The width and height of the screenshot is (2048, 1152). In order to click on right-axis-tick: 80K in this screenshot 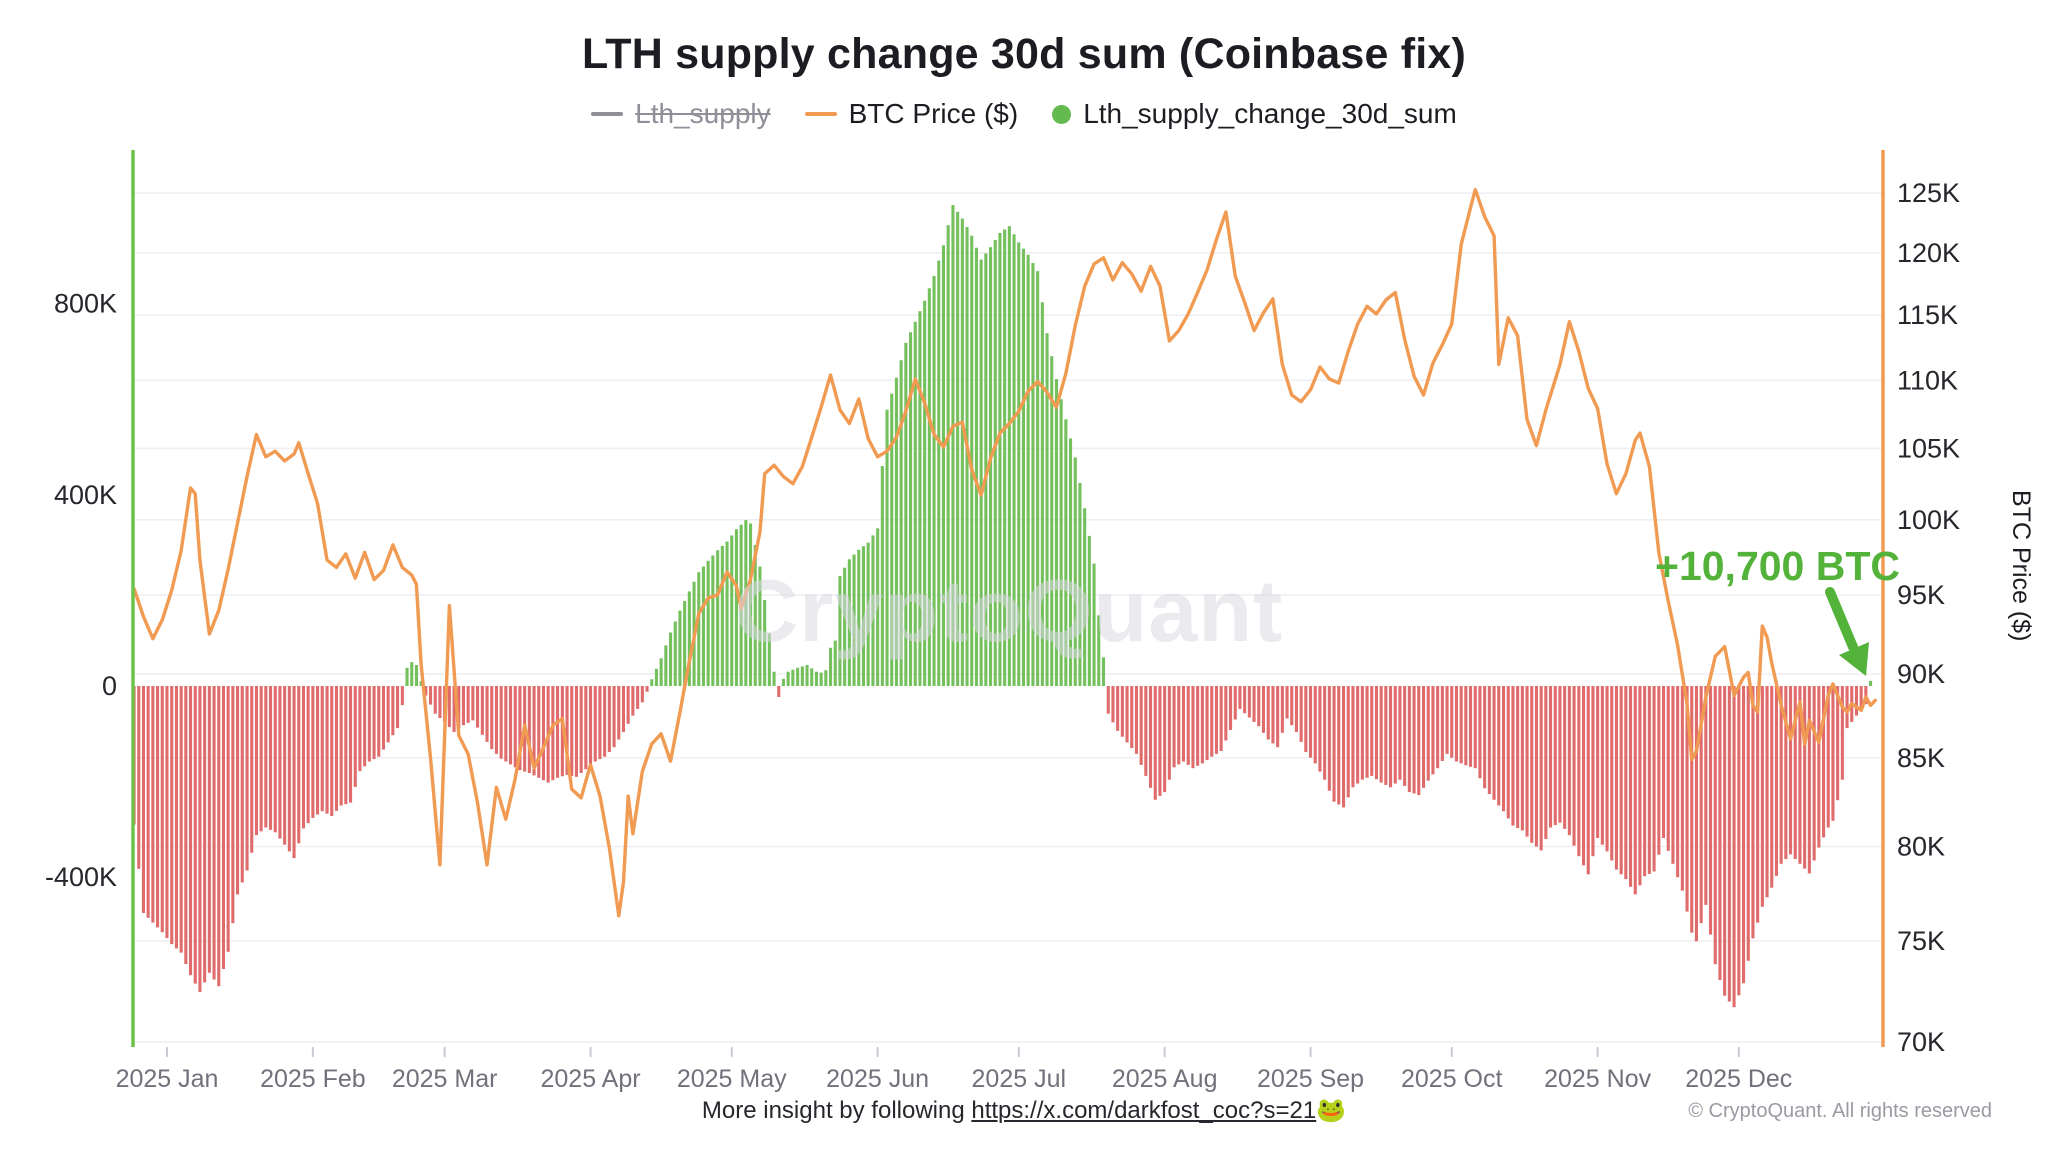, I will do `click(1921, 847)`.